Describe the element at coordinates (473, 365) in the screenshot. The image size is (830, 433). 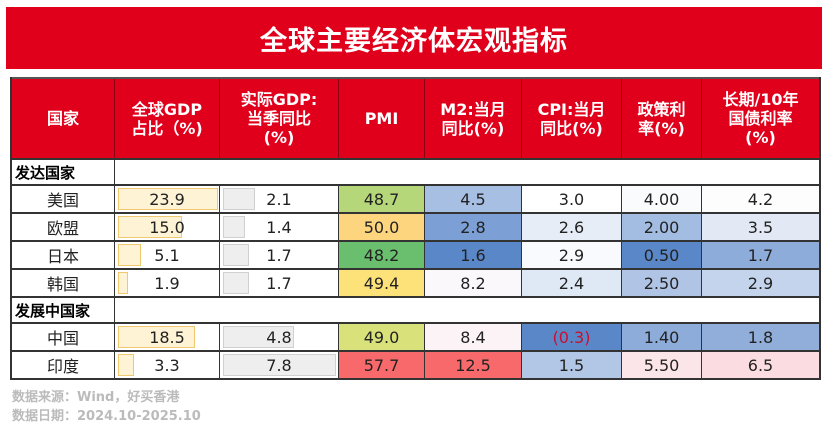
I see `m2-cell-value: 12.5` at that location.